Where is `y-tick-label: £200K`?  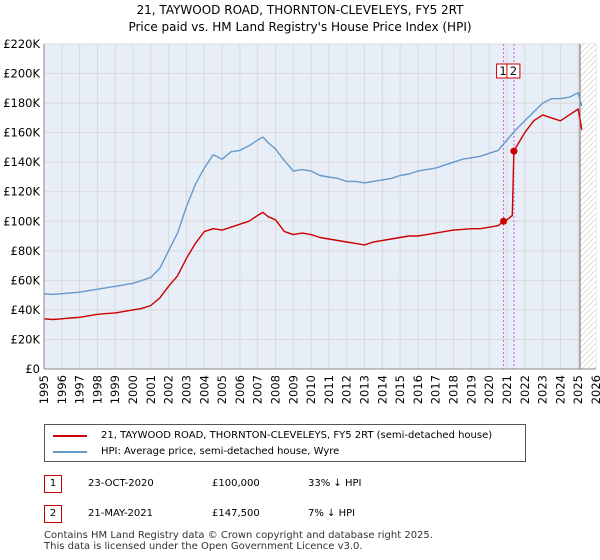 y-tick-label: £200K is located at coordinates (21, 74).